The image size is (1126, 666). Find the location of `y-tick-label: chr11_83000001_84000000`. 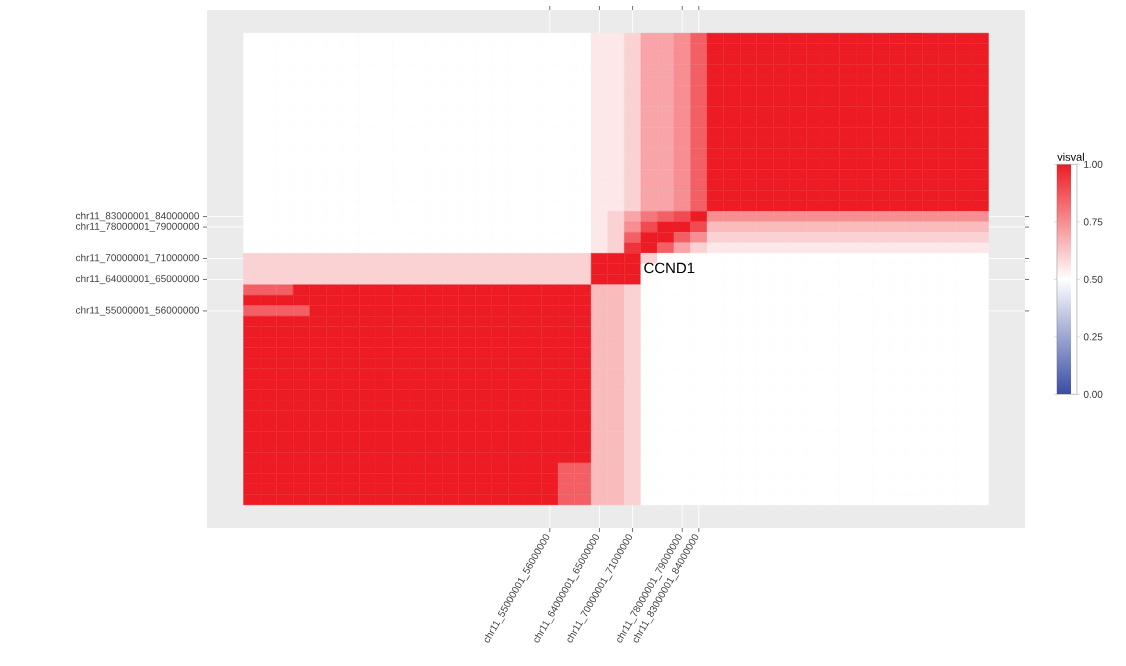

y-tick-label: chr11_83000001_84000000 is located at coordinates (137, 216).